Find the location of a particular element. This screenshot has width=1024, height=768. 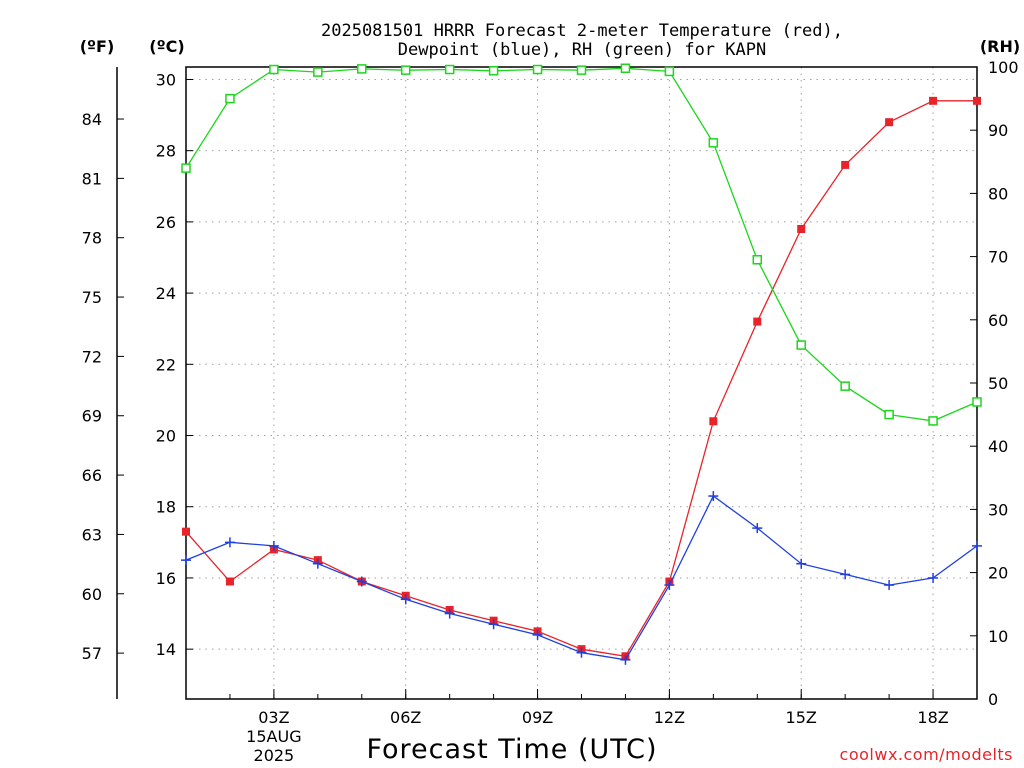

x-tick-label: 15Z is located at coordinates (801, 717).